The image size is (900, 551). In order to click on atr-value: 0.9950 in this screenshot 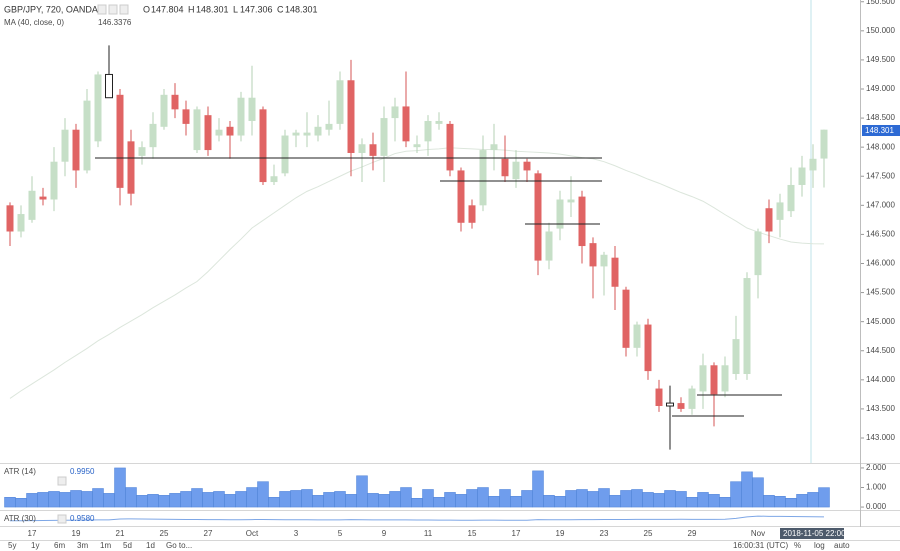, I will do `click(82, 471)`.